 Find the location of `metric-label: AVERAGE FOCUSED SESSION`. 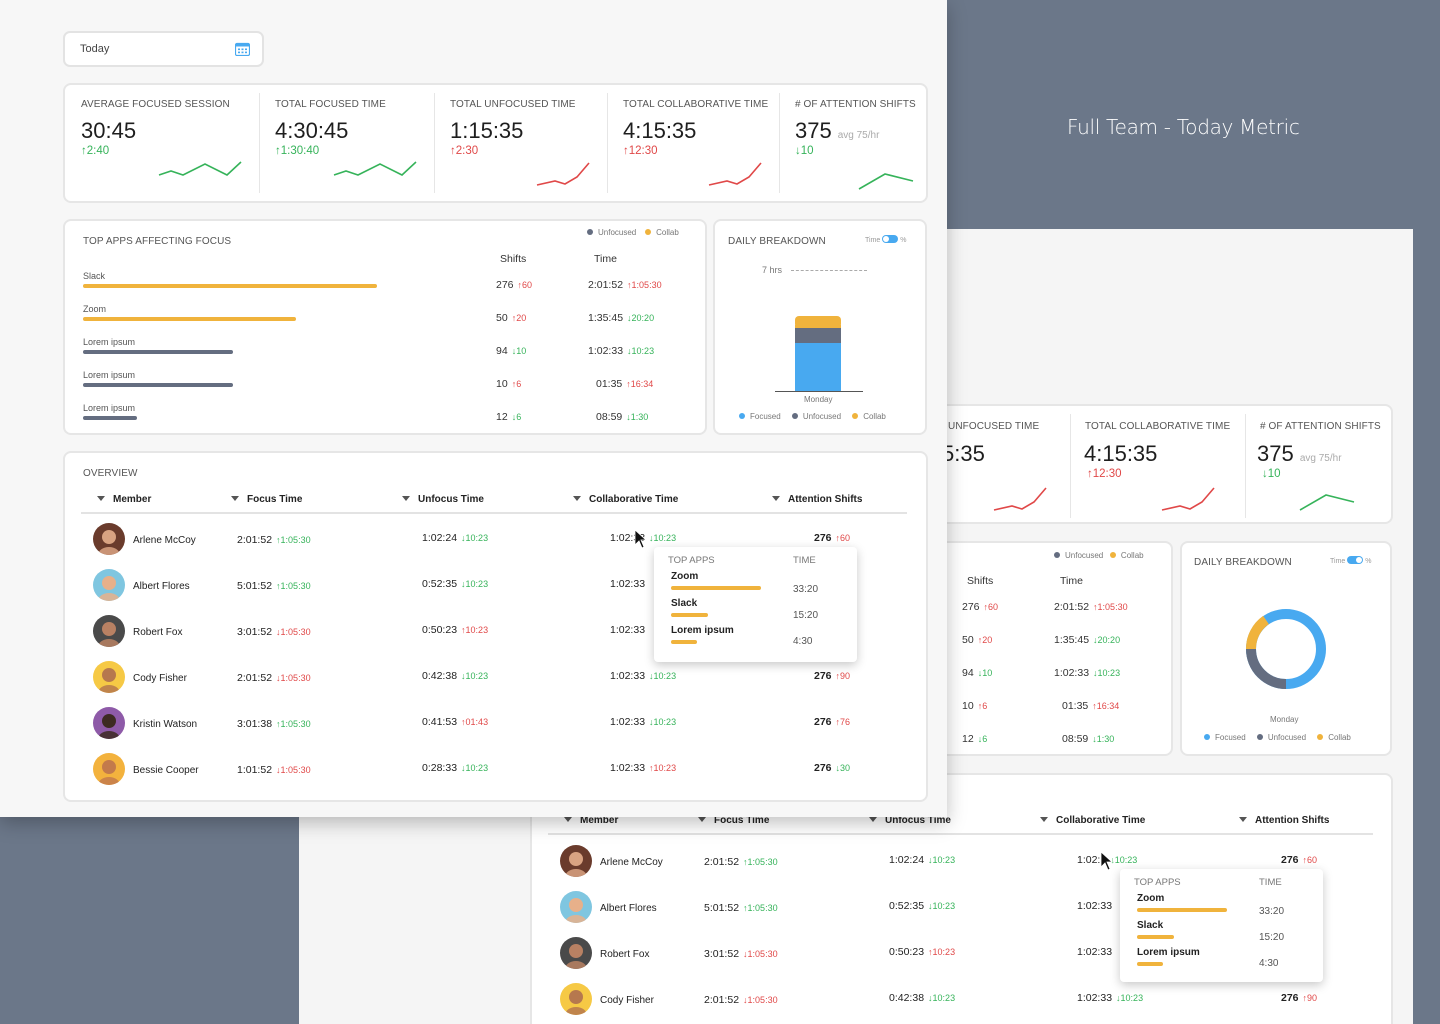

metric-label: AVERAGE FOCUSED SESSION is located at coordinates (155, 104).